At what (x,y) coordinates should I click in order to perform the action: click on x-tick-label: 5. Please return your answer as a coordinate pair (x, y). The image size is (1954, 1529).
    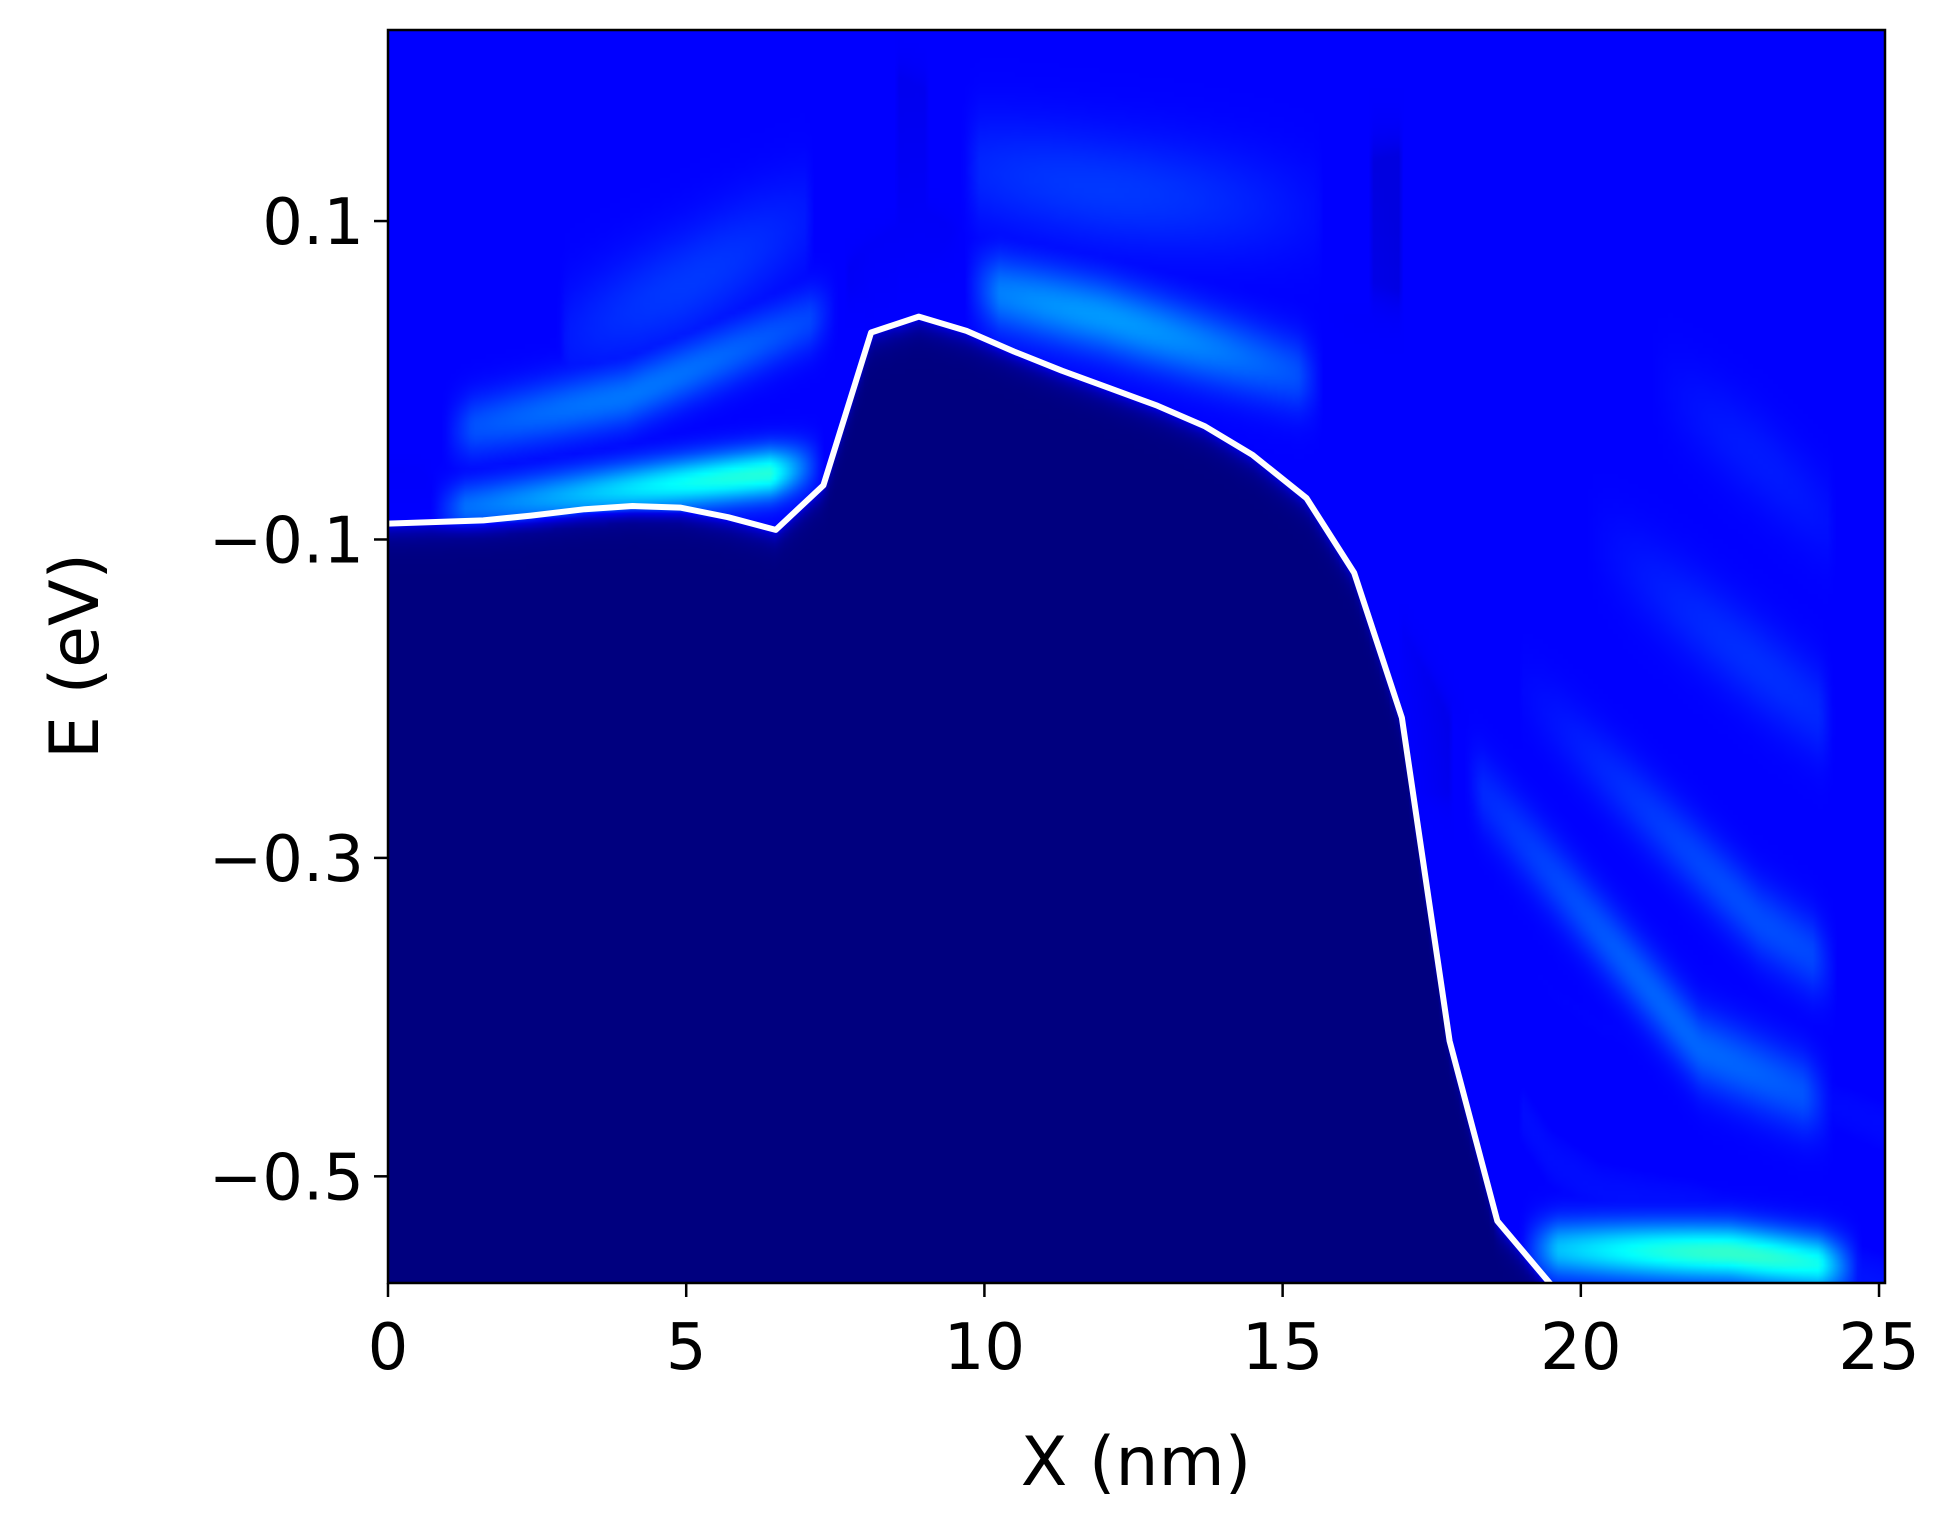
    Looking at the image, I should click on (686, 1348).